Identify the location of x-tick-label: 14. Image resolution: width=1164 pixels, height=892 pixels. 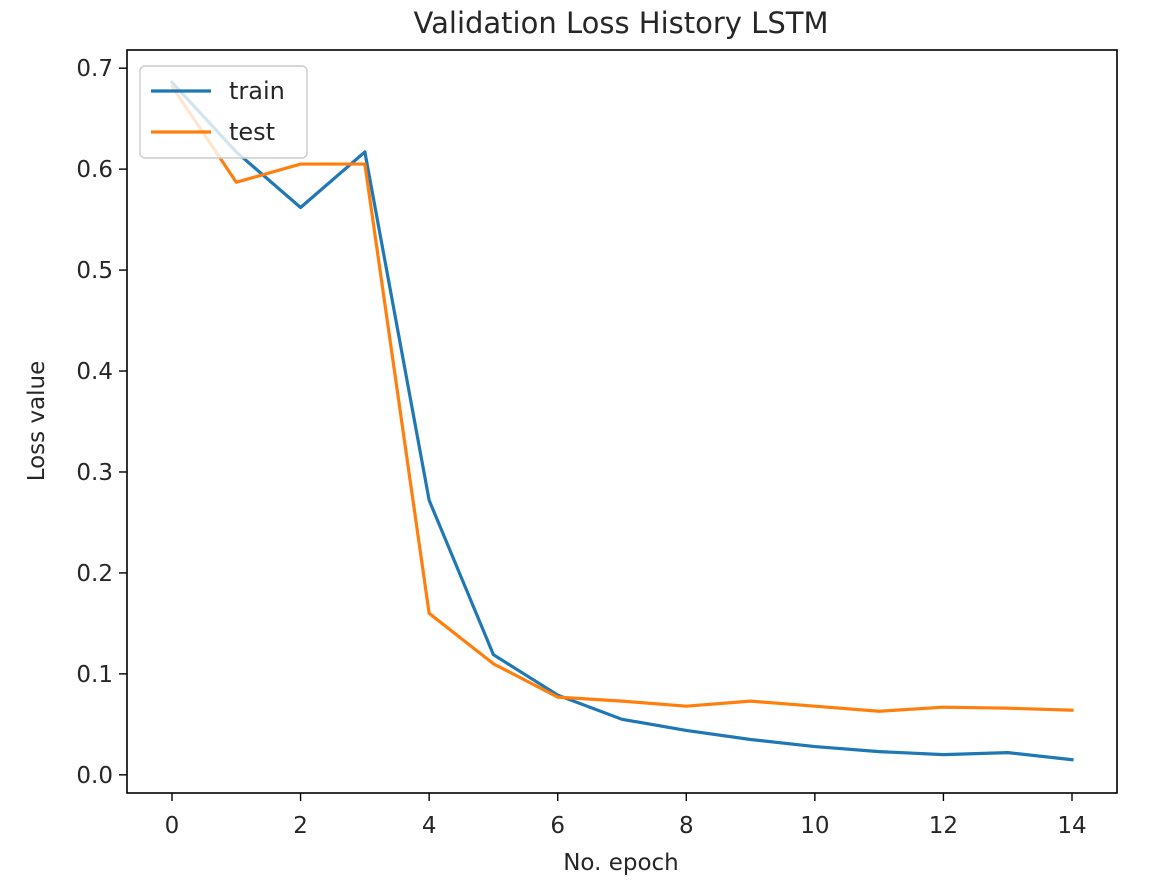
(1071, 826).